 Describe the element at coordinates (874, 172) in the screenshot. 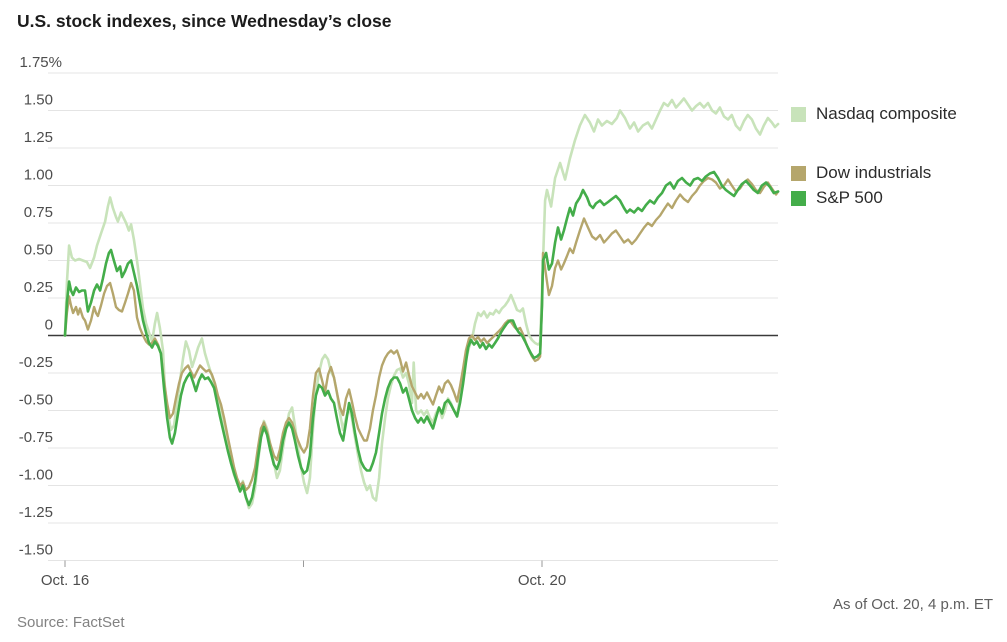

I see `legend-label-dow: Dow industrials` at that location.